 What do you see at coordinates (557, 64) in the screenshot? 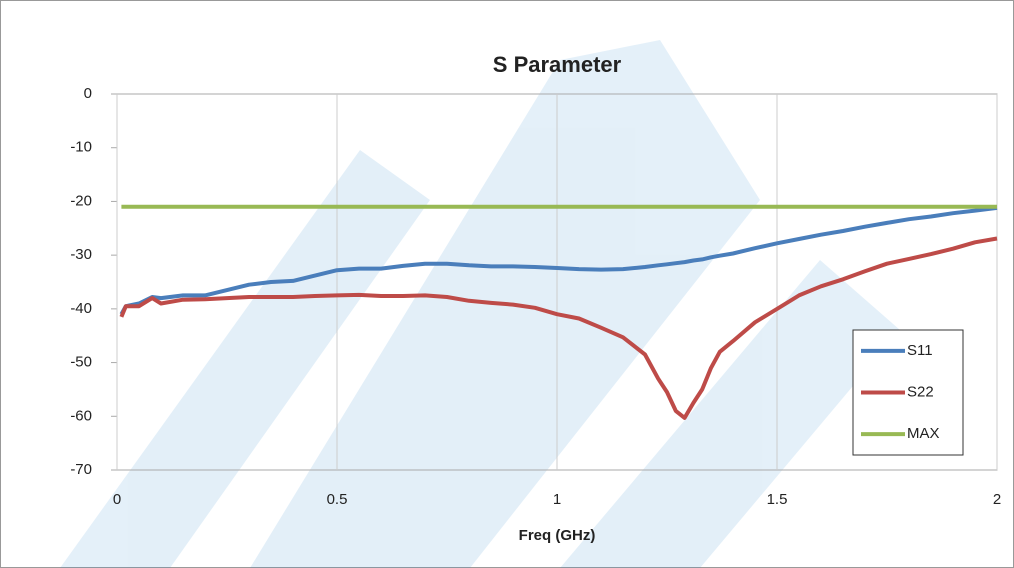
I see `chart-title: S Parameter` at bounding box center [557, 64].